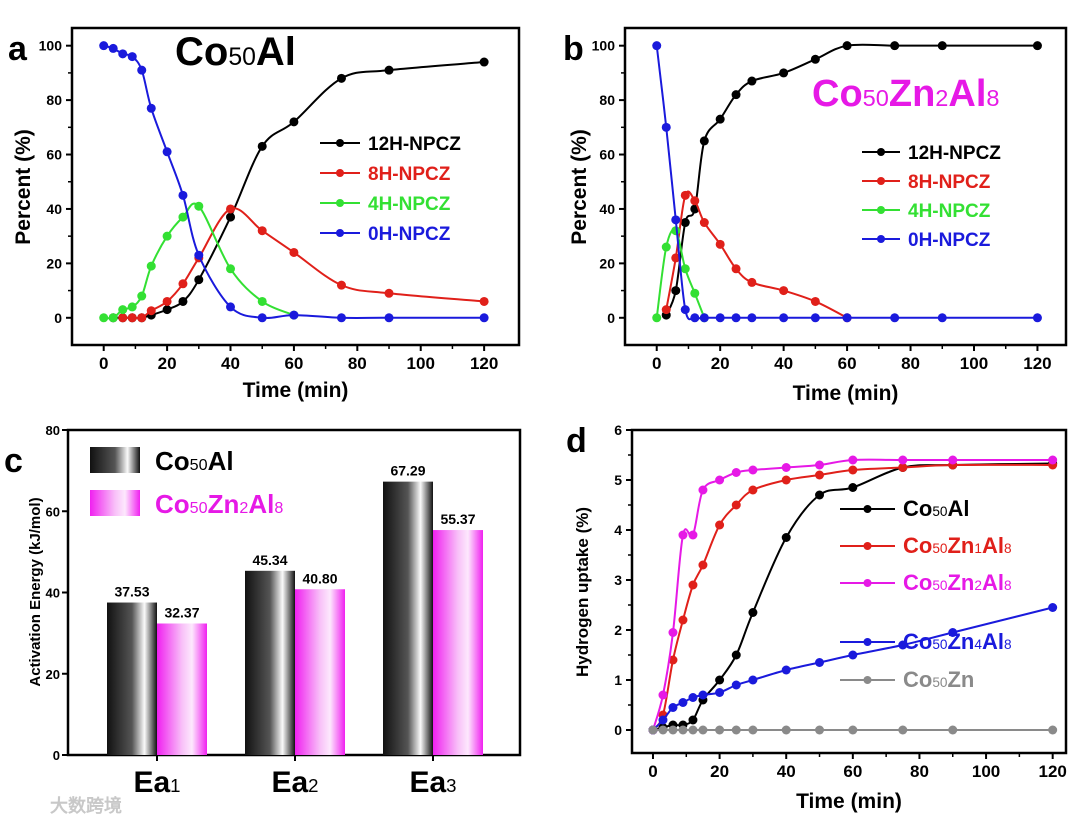 This screenshot has width=1080, height=826. What do you see at coordinates (949, 211) in the screenshot?
I see `legend-label: 4H-NPCZ` at bounding box center [949, 211].